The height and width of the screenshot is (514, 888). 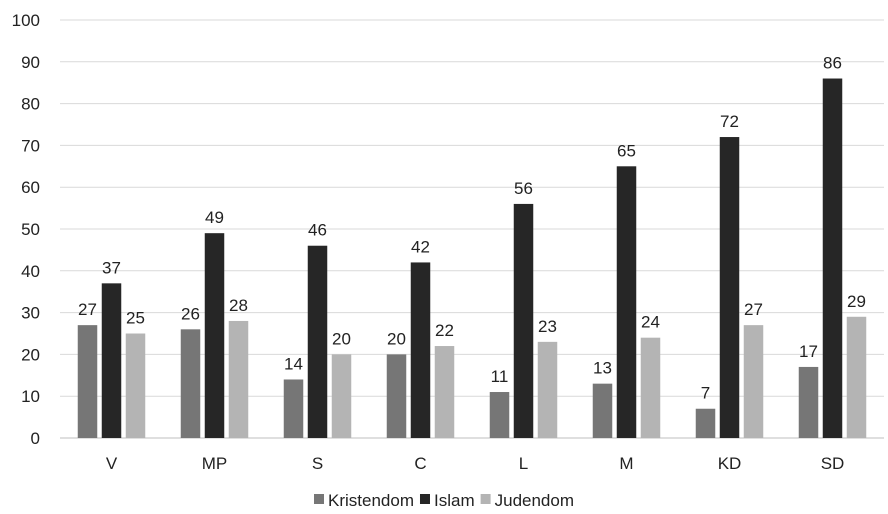 What do you see at coordinates (856, 377) in the screenshot?
I see `bar-judendom-sd` at bounding box center [856, 377].